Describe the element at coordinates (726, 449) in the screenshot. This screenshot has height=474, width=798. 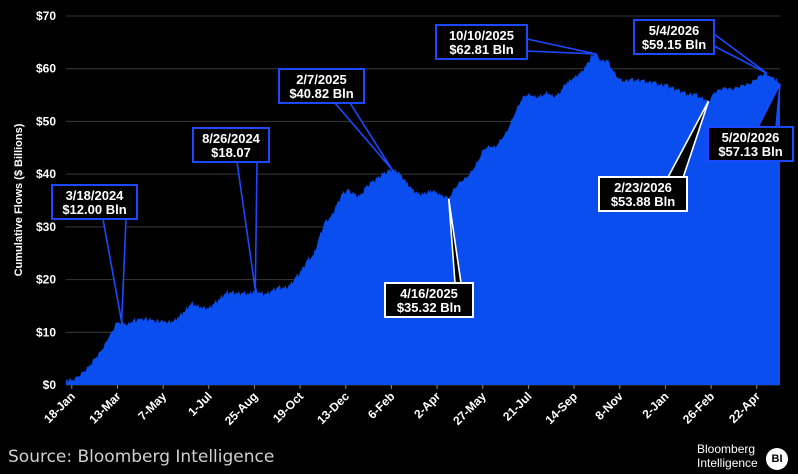
I see `logo-line-1: Bloomberg` at that location.